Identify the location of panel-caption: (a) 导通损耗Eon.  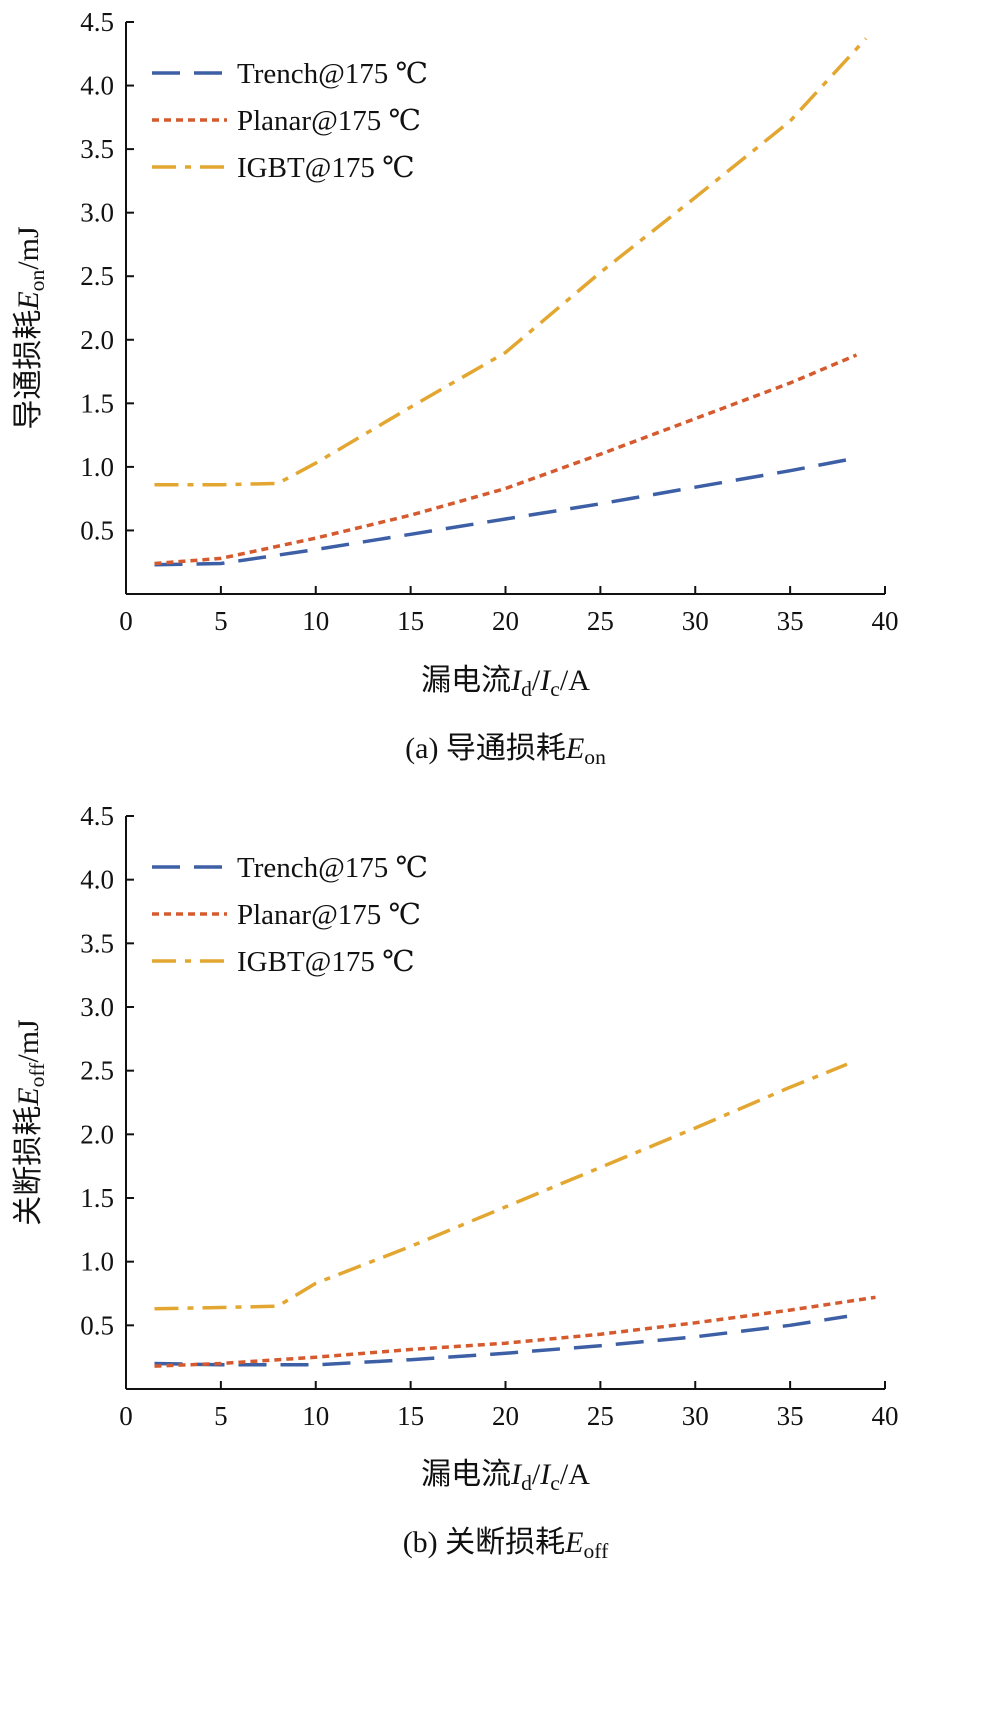
(505, 750).